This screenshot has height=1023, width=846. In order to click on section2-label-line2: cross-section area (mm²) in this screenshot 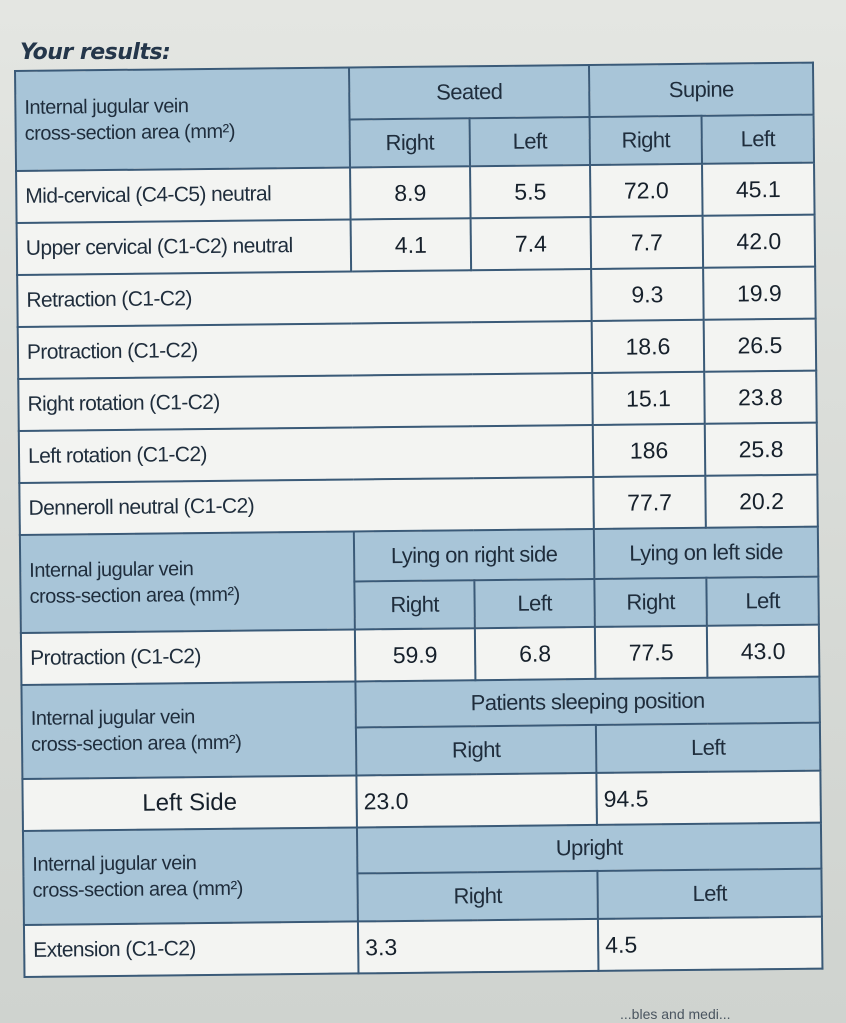, I will do `click(134, 595)`.